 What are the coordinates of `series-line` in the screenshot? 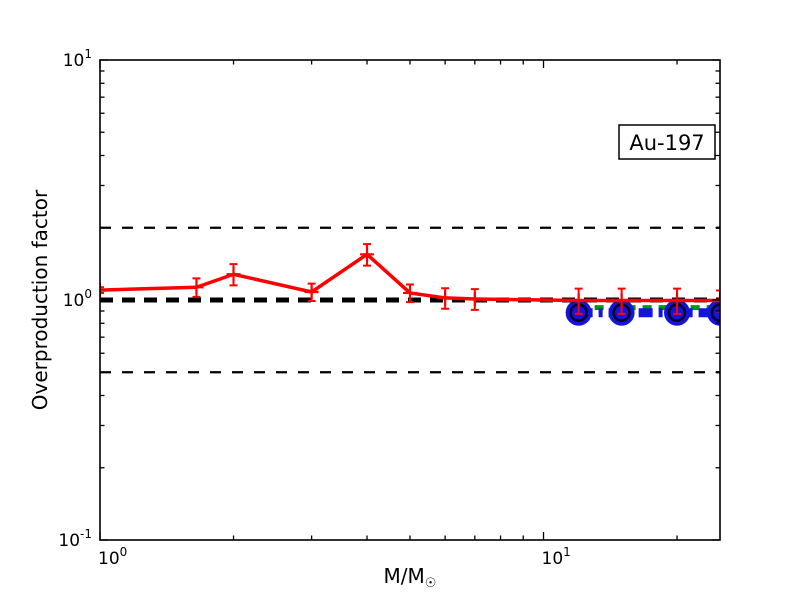 It's located at (410, 277).